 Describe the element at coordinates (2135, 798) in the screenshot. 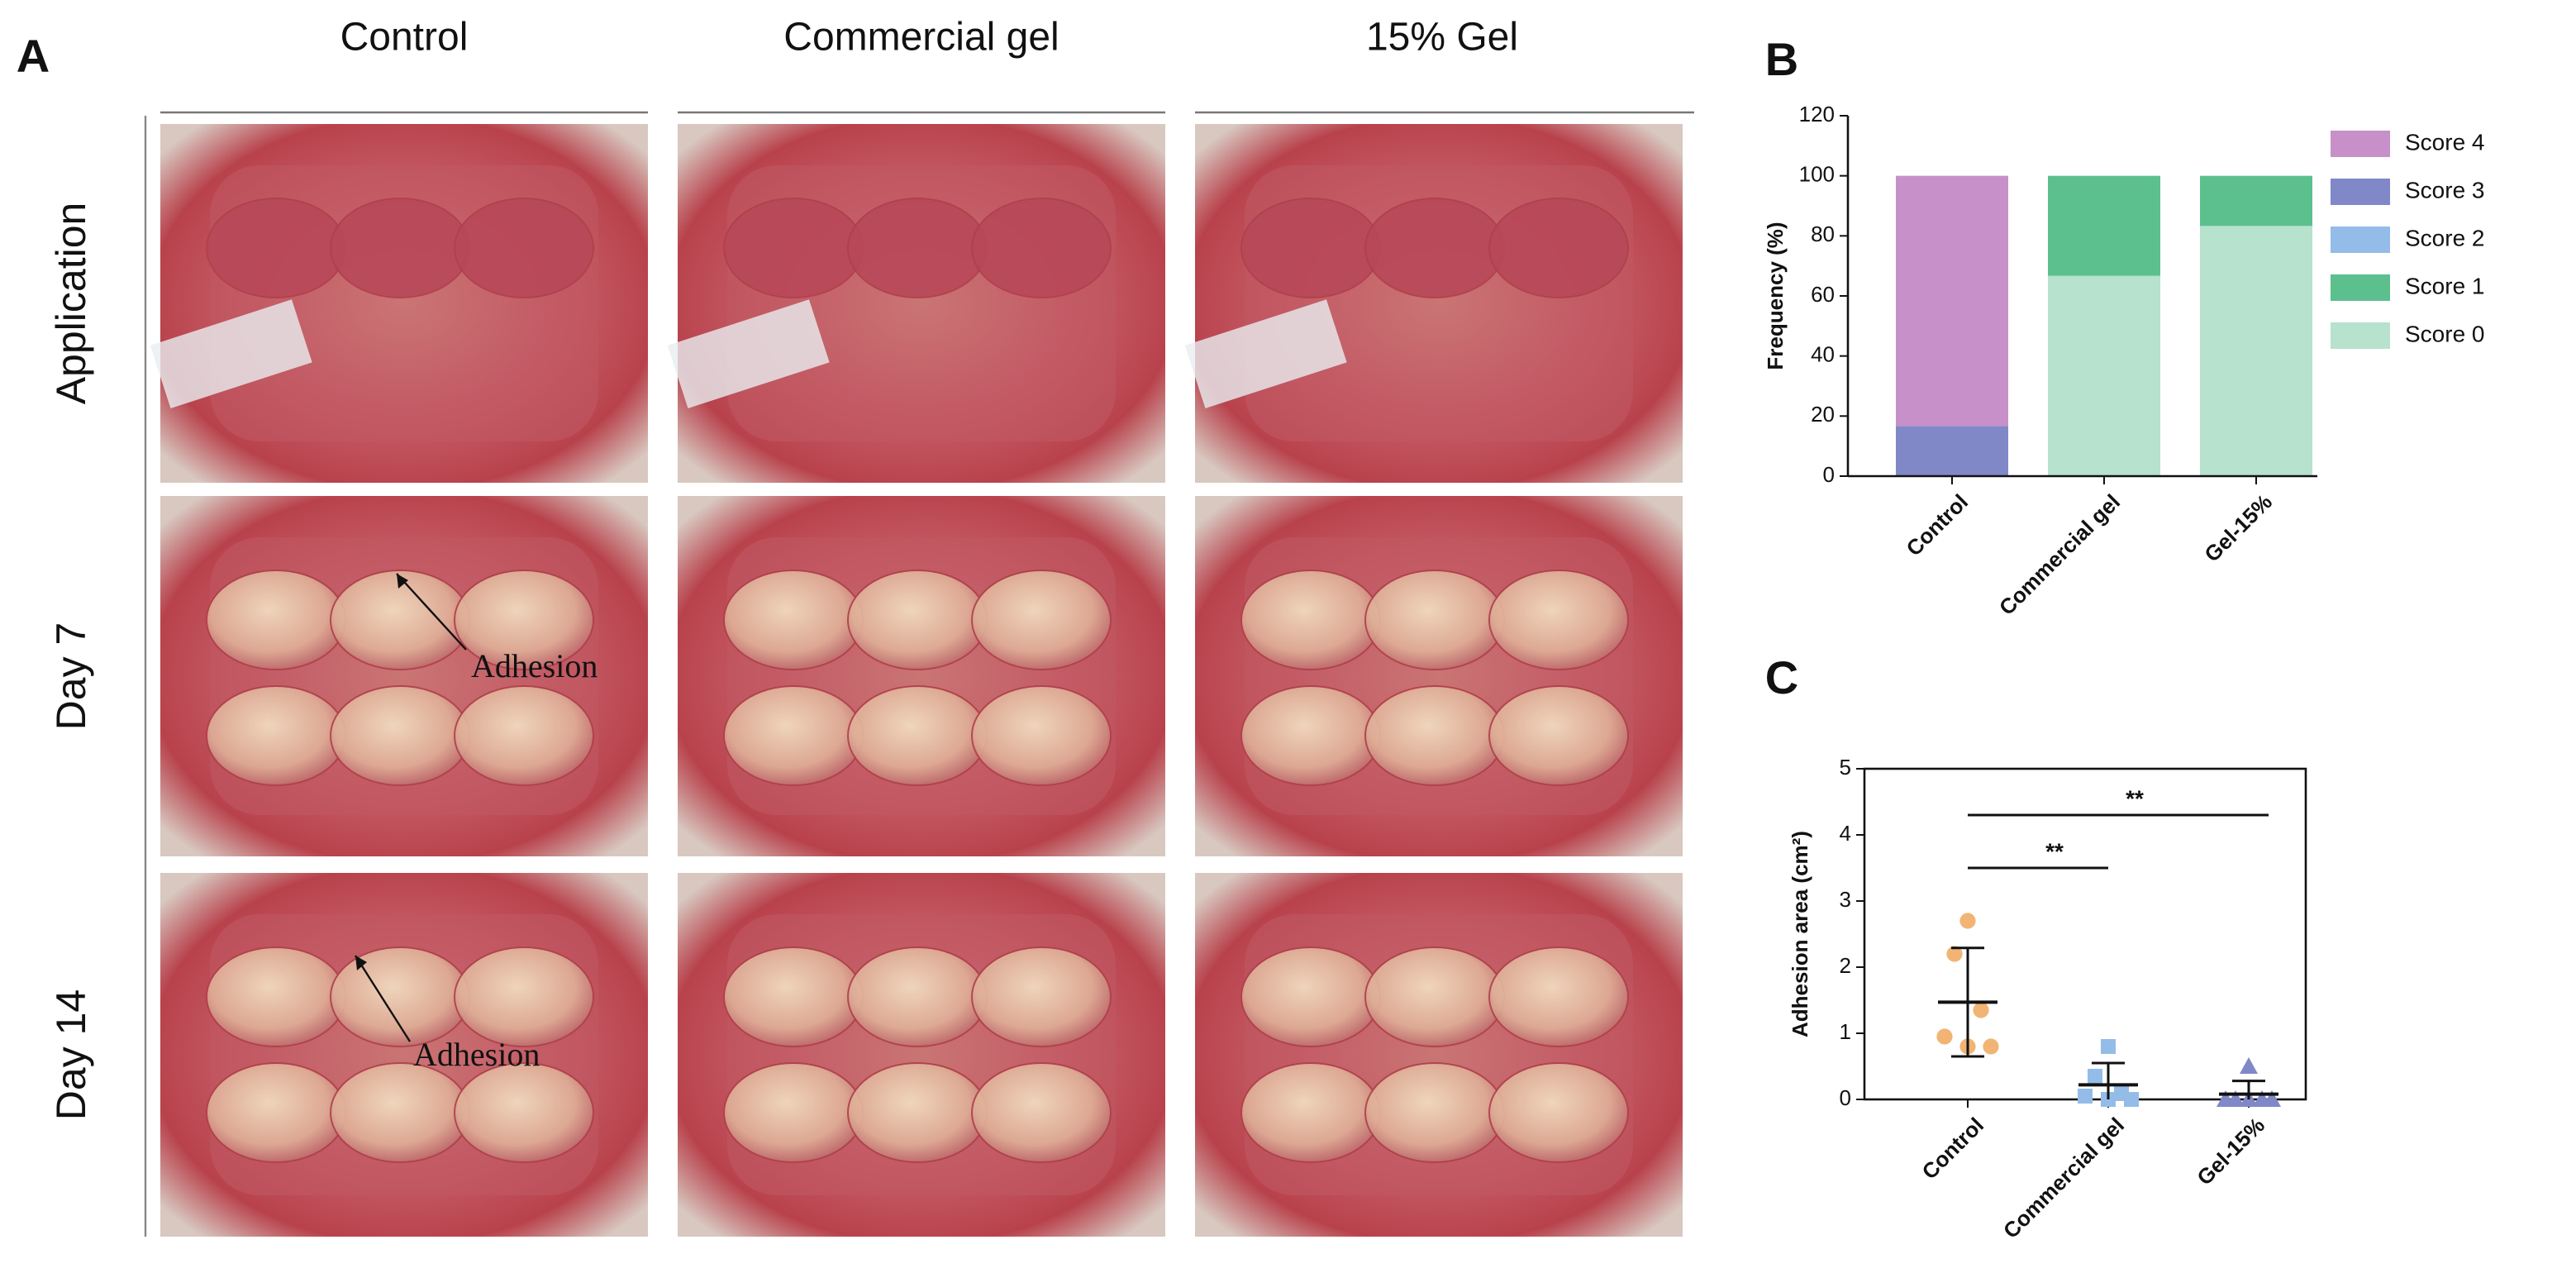

I see `significance-label: **` at that location.